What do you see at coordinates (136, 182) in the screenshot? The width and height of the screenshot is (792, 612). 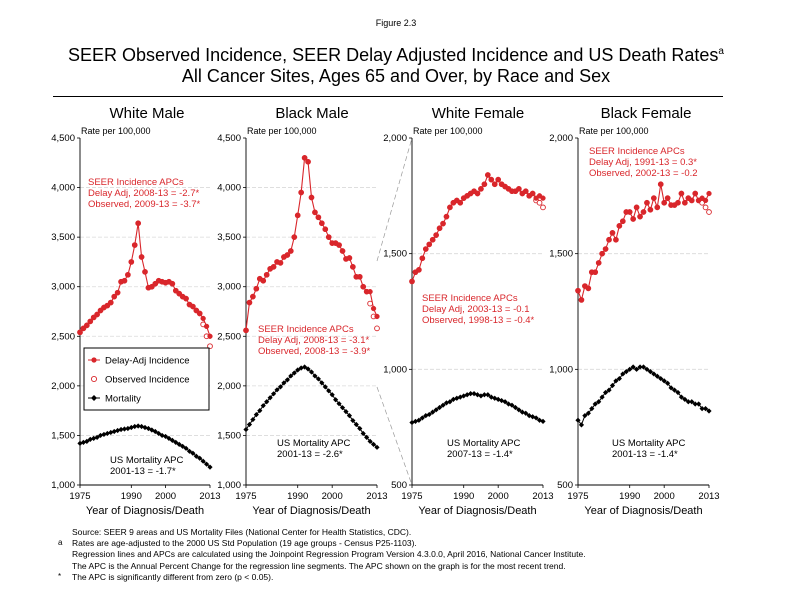 I see `white-male-annotation-line: SEER Incidence APCs` at bounding box center [136, 182].